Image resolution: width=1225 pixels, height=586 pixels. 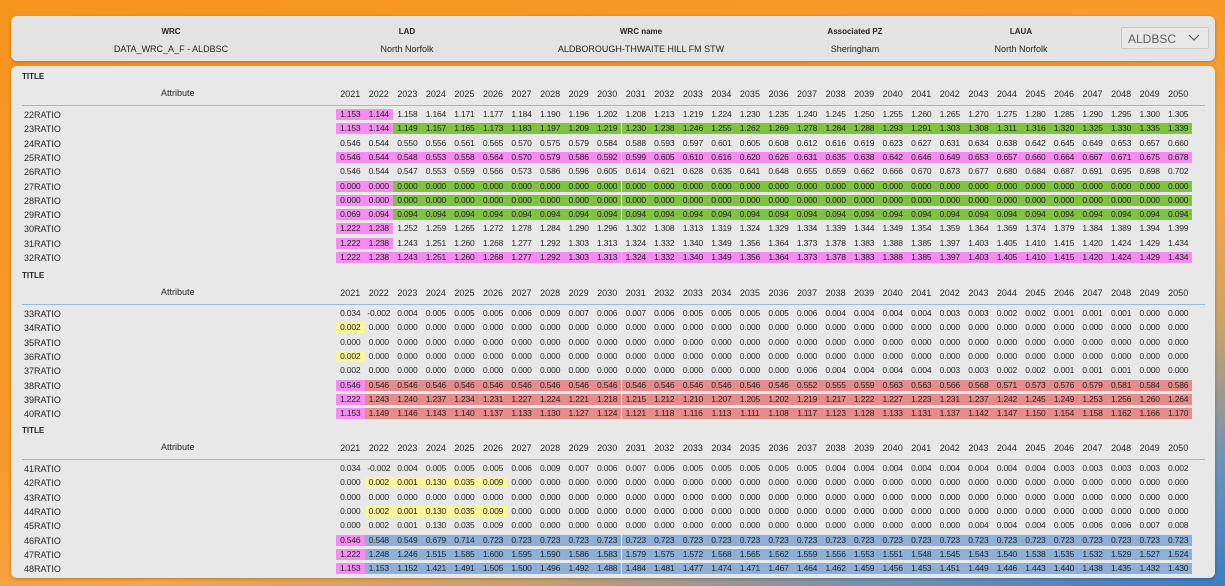 What do you see at coordinates (42, 115) in the screenshot?
I see `row-label: 22RATIO` at bounding box center [42, 115].